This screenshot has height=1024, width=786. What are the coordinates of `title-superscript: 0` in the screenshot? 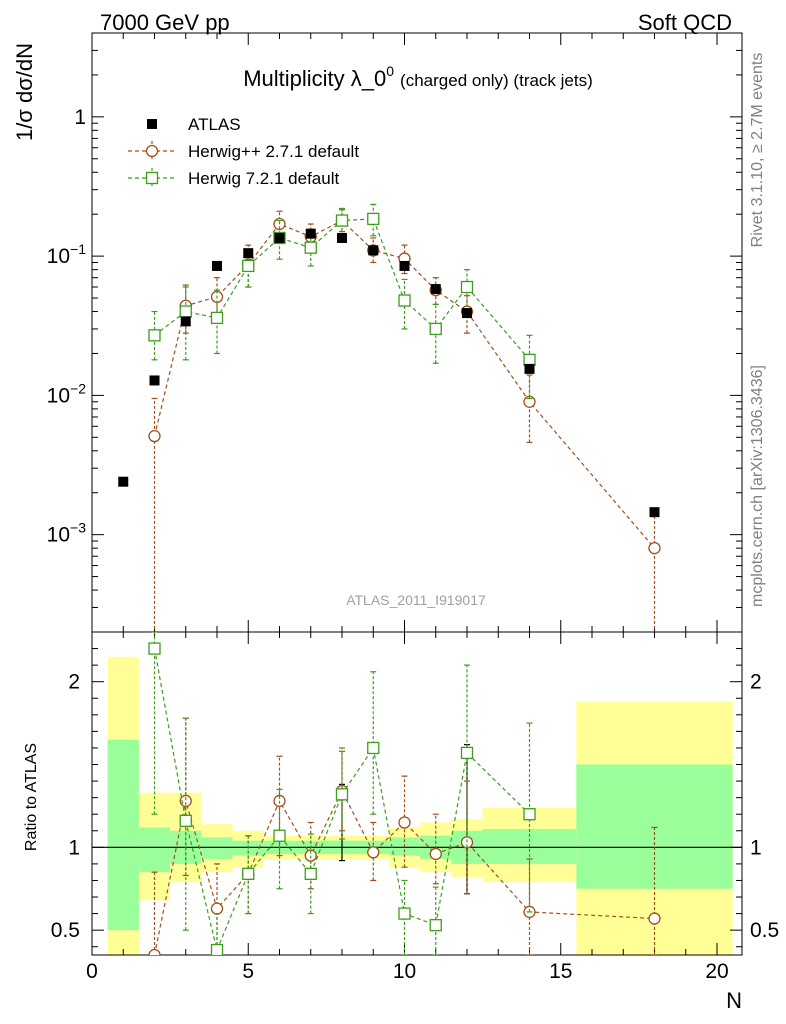 It's located at (390, 71).